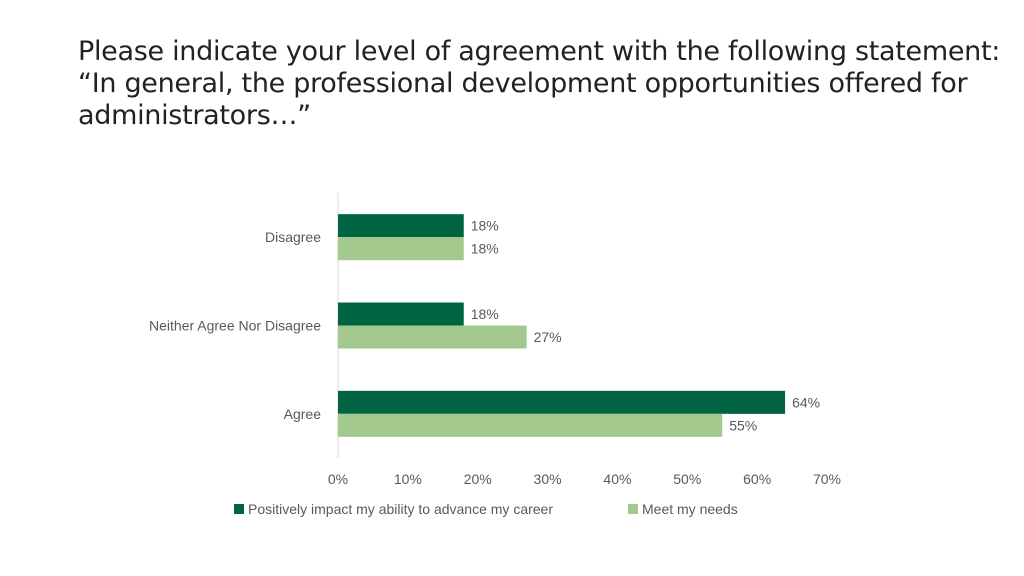  I want to click on legend-label: Meet my needs, so click(690, 509).